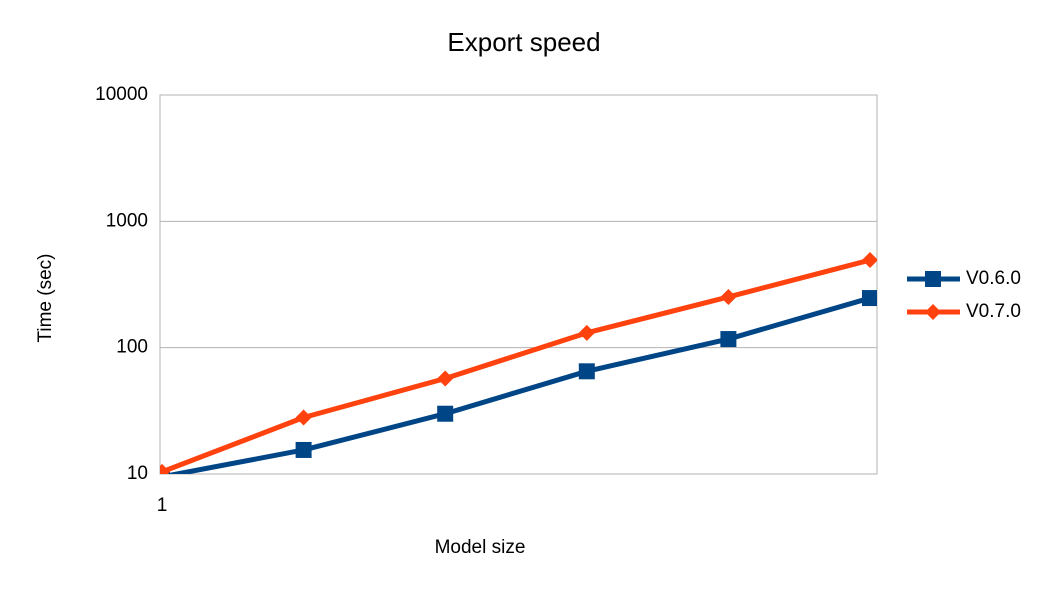  What do you see at coordinates (162, 505) in the screenshot?
I see `x-tick-label: 1` at bounding box center [162, 505].